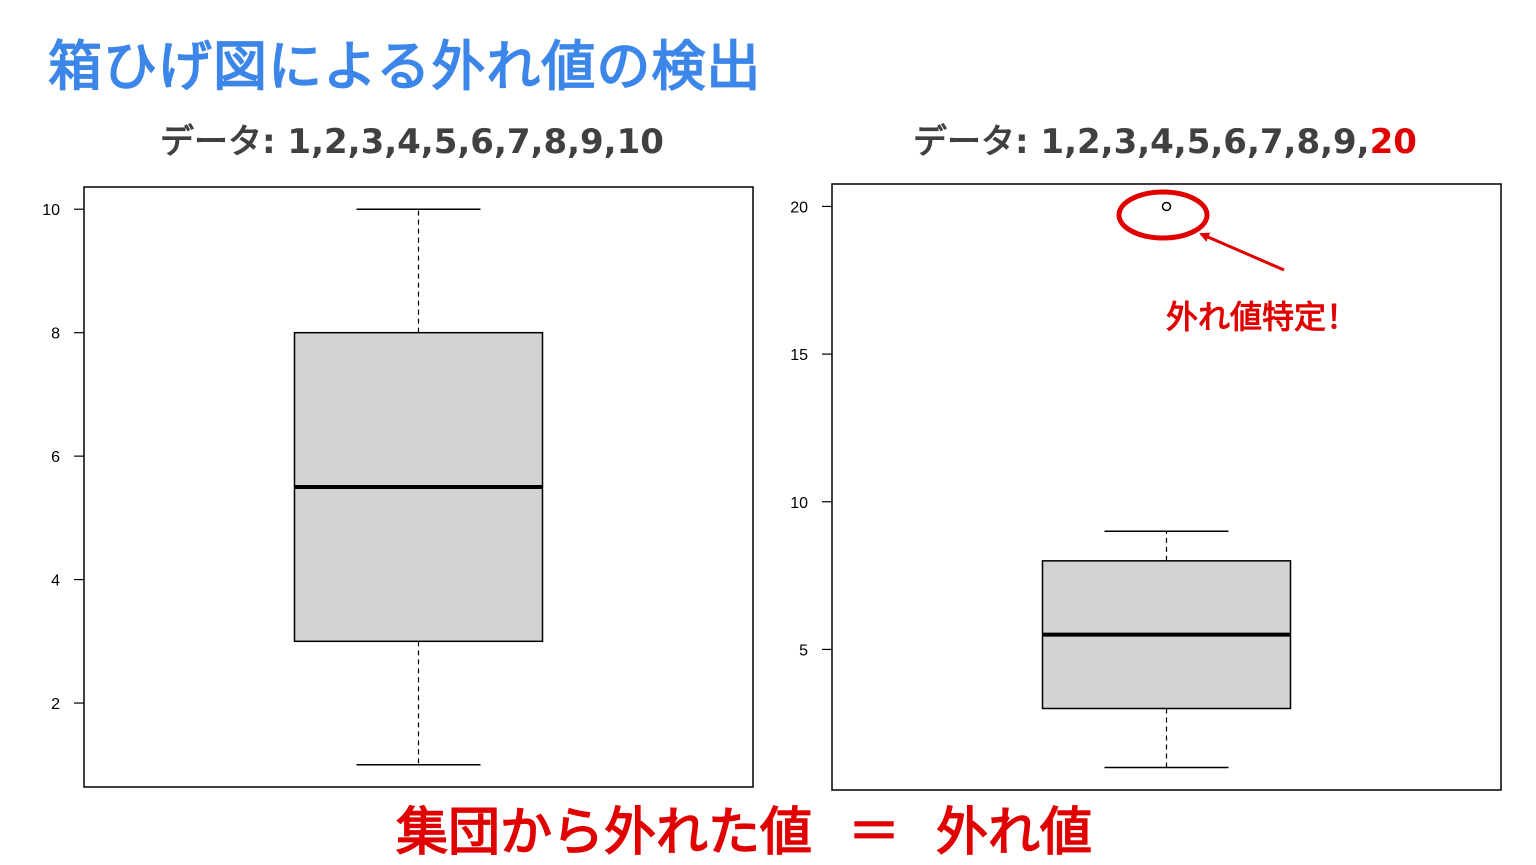 This screenshot has width=1536, height=865. Describe the element at coordinates (799, 503) in the screenshot. I see `y-tick-label-right-10: 10` at that location.